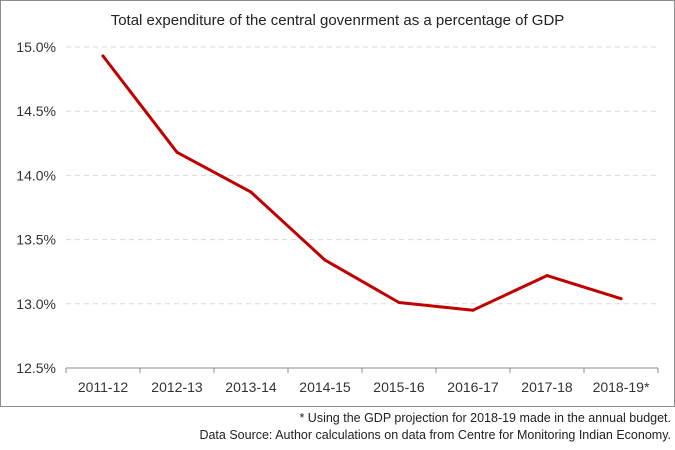 The image size is (675, 450). Describe the element at coordinates (621, 299) in the screenshot. I see `data-point: 2018-19*: 13.04%` at that location.